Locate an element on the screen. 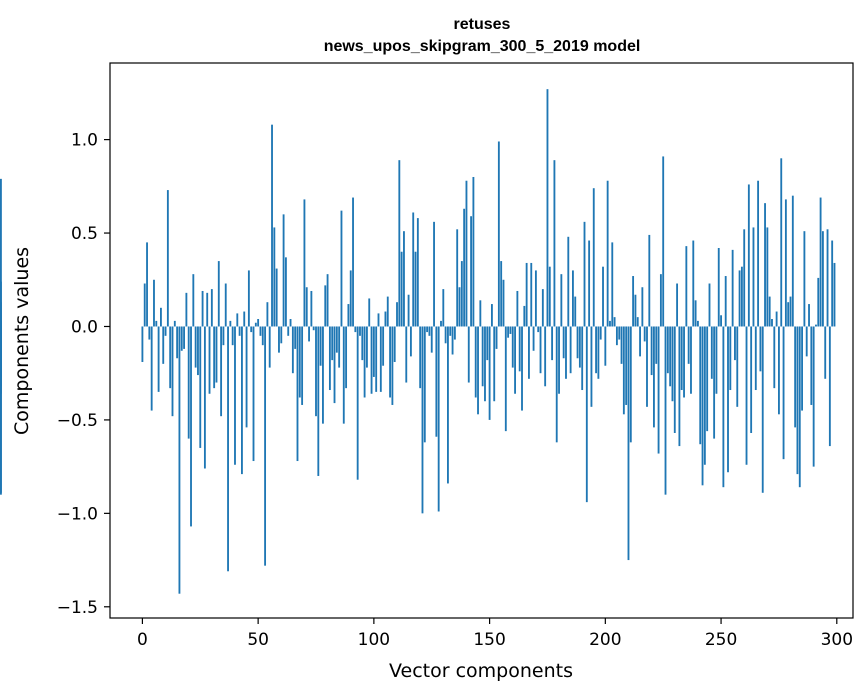 This screenshot has height=696, width=867. x-tick-label: 0 is located at coordinates (142, 640).